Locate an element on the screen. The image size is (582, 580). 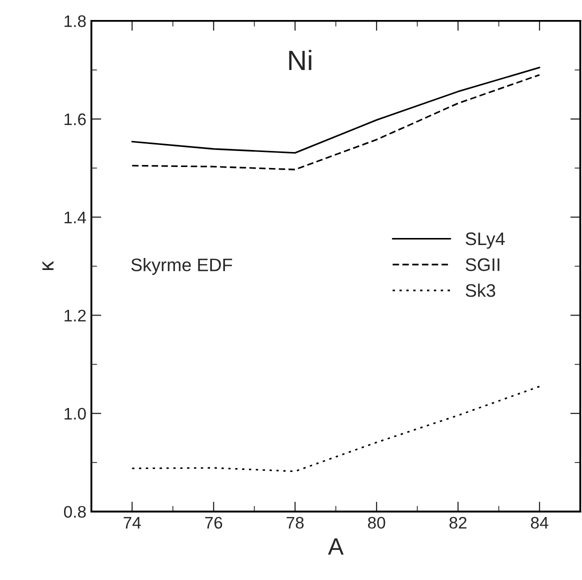
y-tick-label: 1.0 is located at coordinates (75, 414).